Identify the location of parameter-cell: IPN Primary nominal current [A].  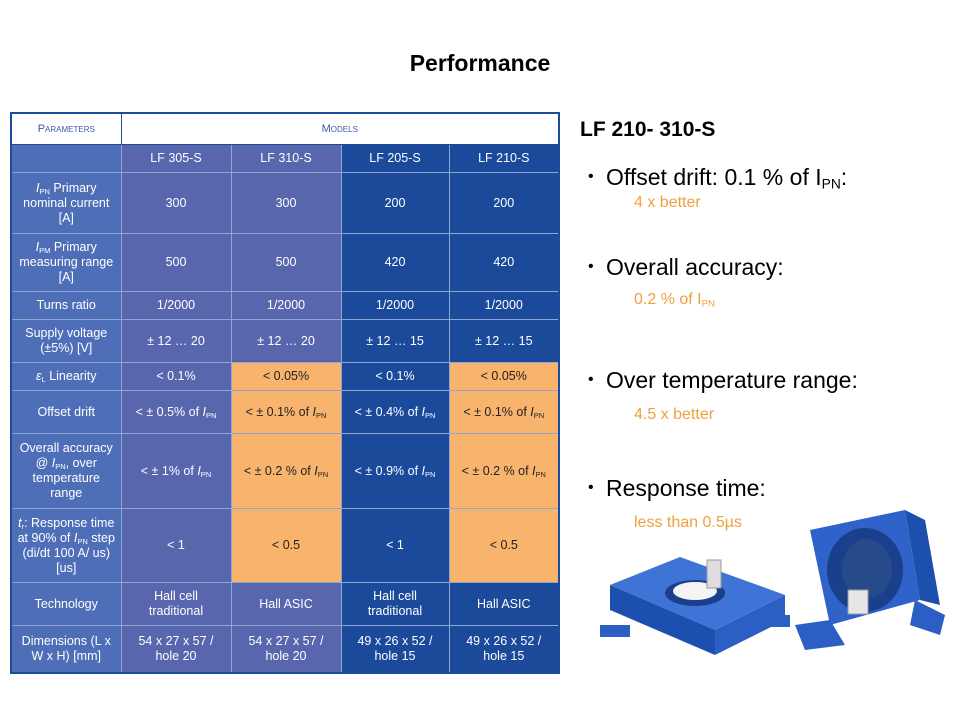
(66, 203).